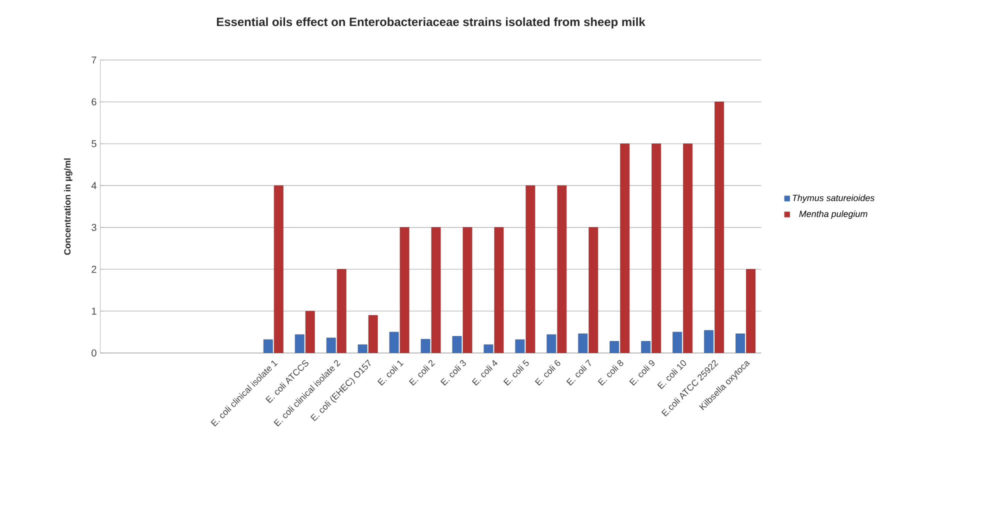 The width and height of the screenshot is (995, 516). I want to click on x-tick-label: E. coli 6, so click(547, 373).